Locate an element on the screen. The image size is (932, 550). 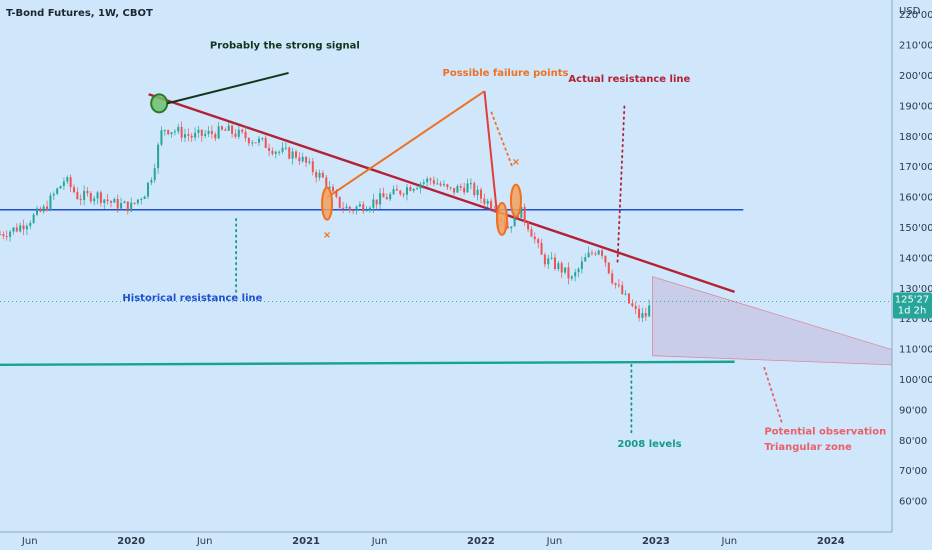
price-axis is located at coordinates (912, 266).